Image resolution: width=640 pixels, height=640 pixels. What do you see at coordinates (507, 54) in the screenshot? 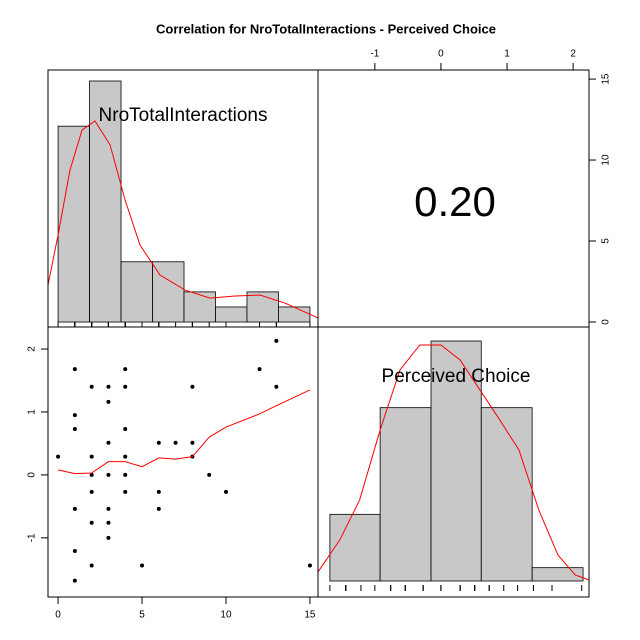
I see `x2-tick-label: 1` at bounding box center [507, 54].